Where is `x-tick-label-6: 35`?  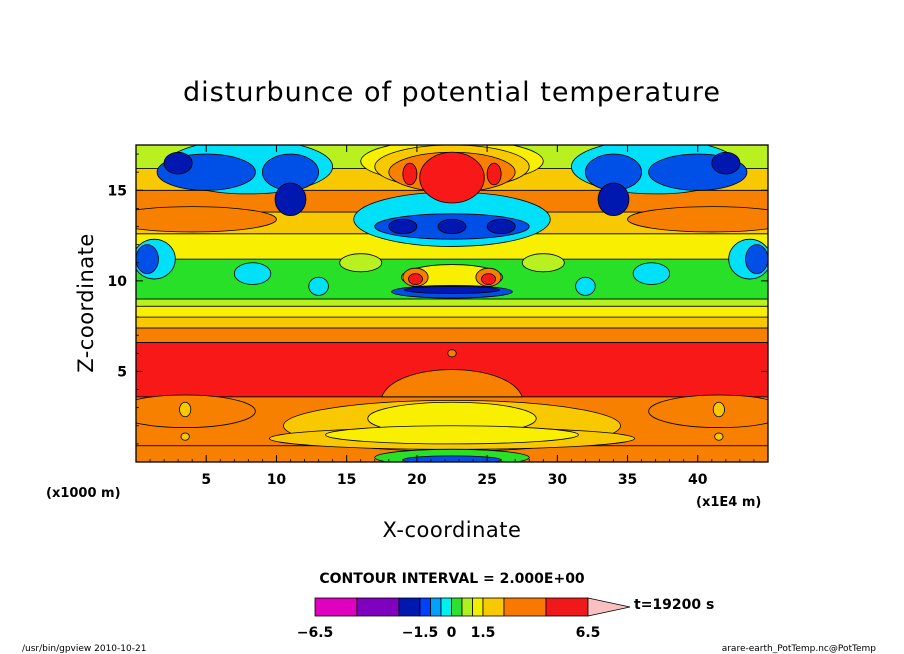 x-tick-label-6: 35 is located at coordinates (627, 480).